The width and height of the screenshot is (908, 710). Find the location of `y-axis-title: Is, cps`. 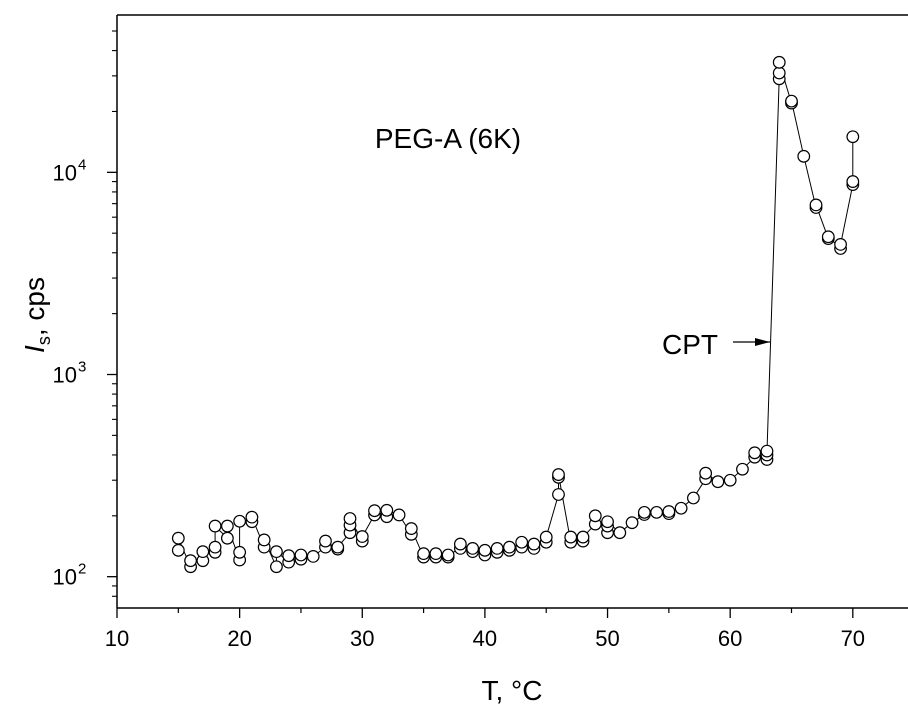

y-axis-title: Is, cps is located at coordinates (36, 315).